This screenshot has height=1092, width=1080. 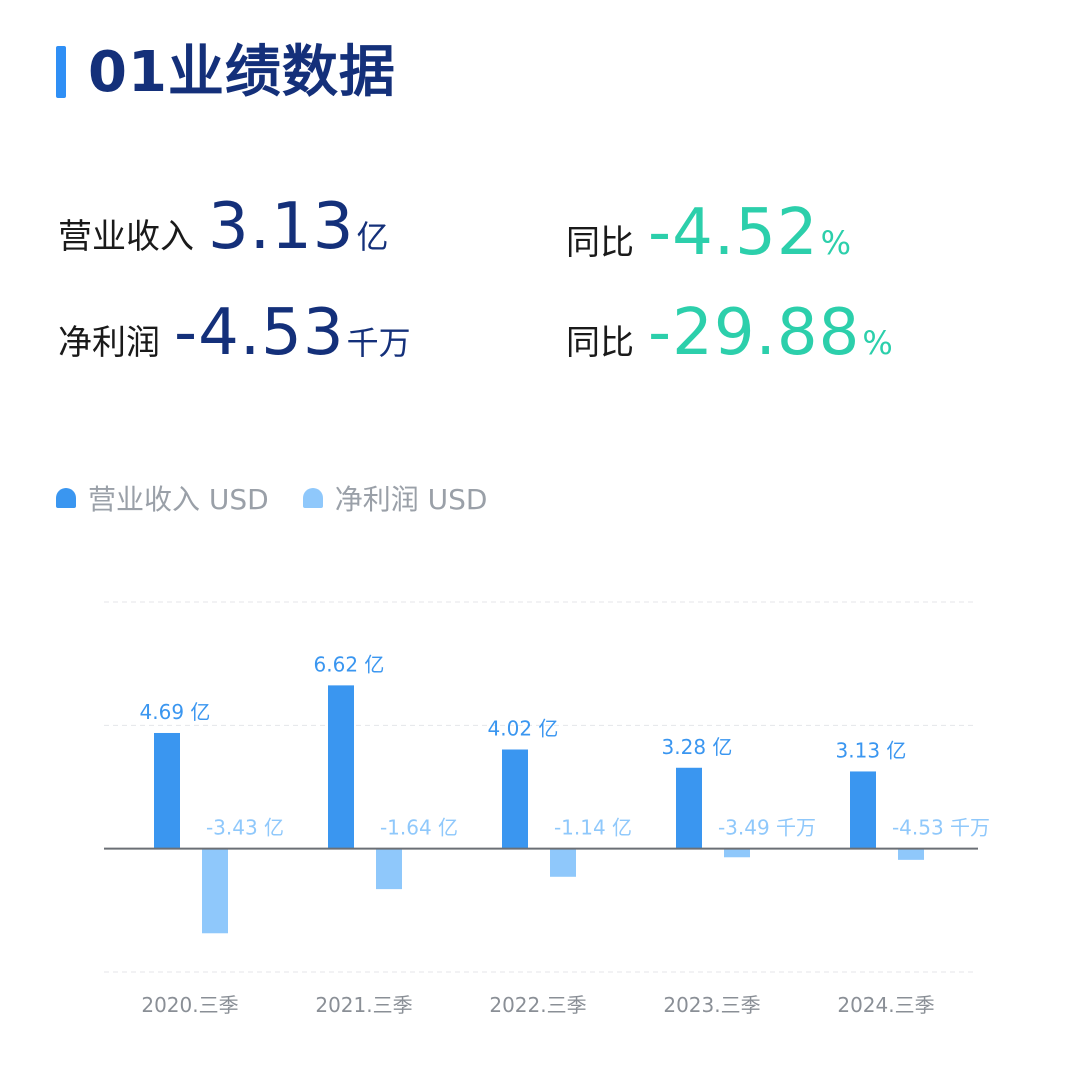 What do you see at coordinates (189, 1005) in the screenshot?
I see `x-tick-label-0: 2020.三季` at bounding box center [189, 1005].